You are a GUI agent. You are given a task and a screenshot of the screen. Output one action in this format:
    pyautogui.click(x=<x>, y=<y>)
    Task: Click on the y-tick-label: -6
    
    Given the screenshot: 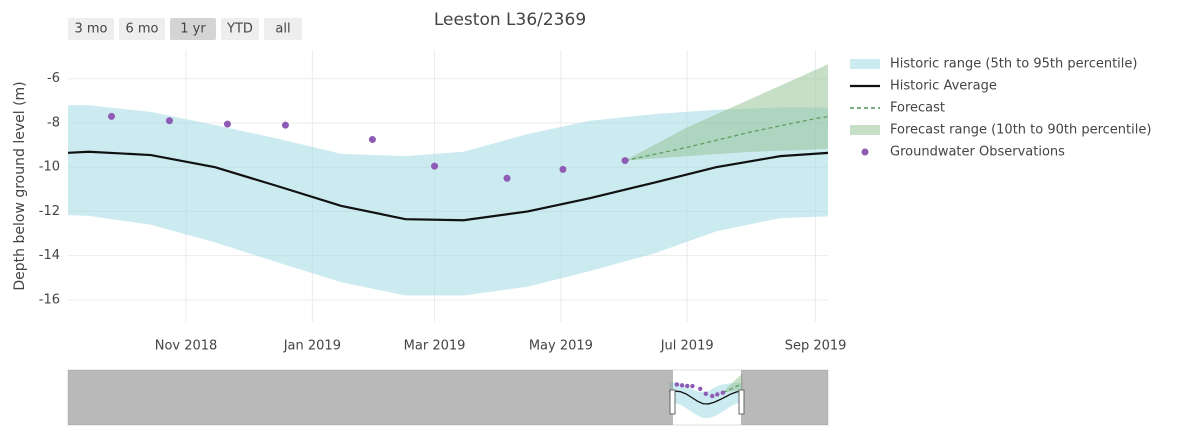 What is the action you would take?
    pyautogui.click(x=53, y=78)
    